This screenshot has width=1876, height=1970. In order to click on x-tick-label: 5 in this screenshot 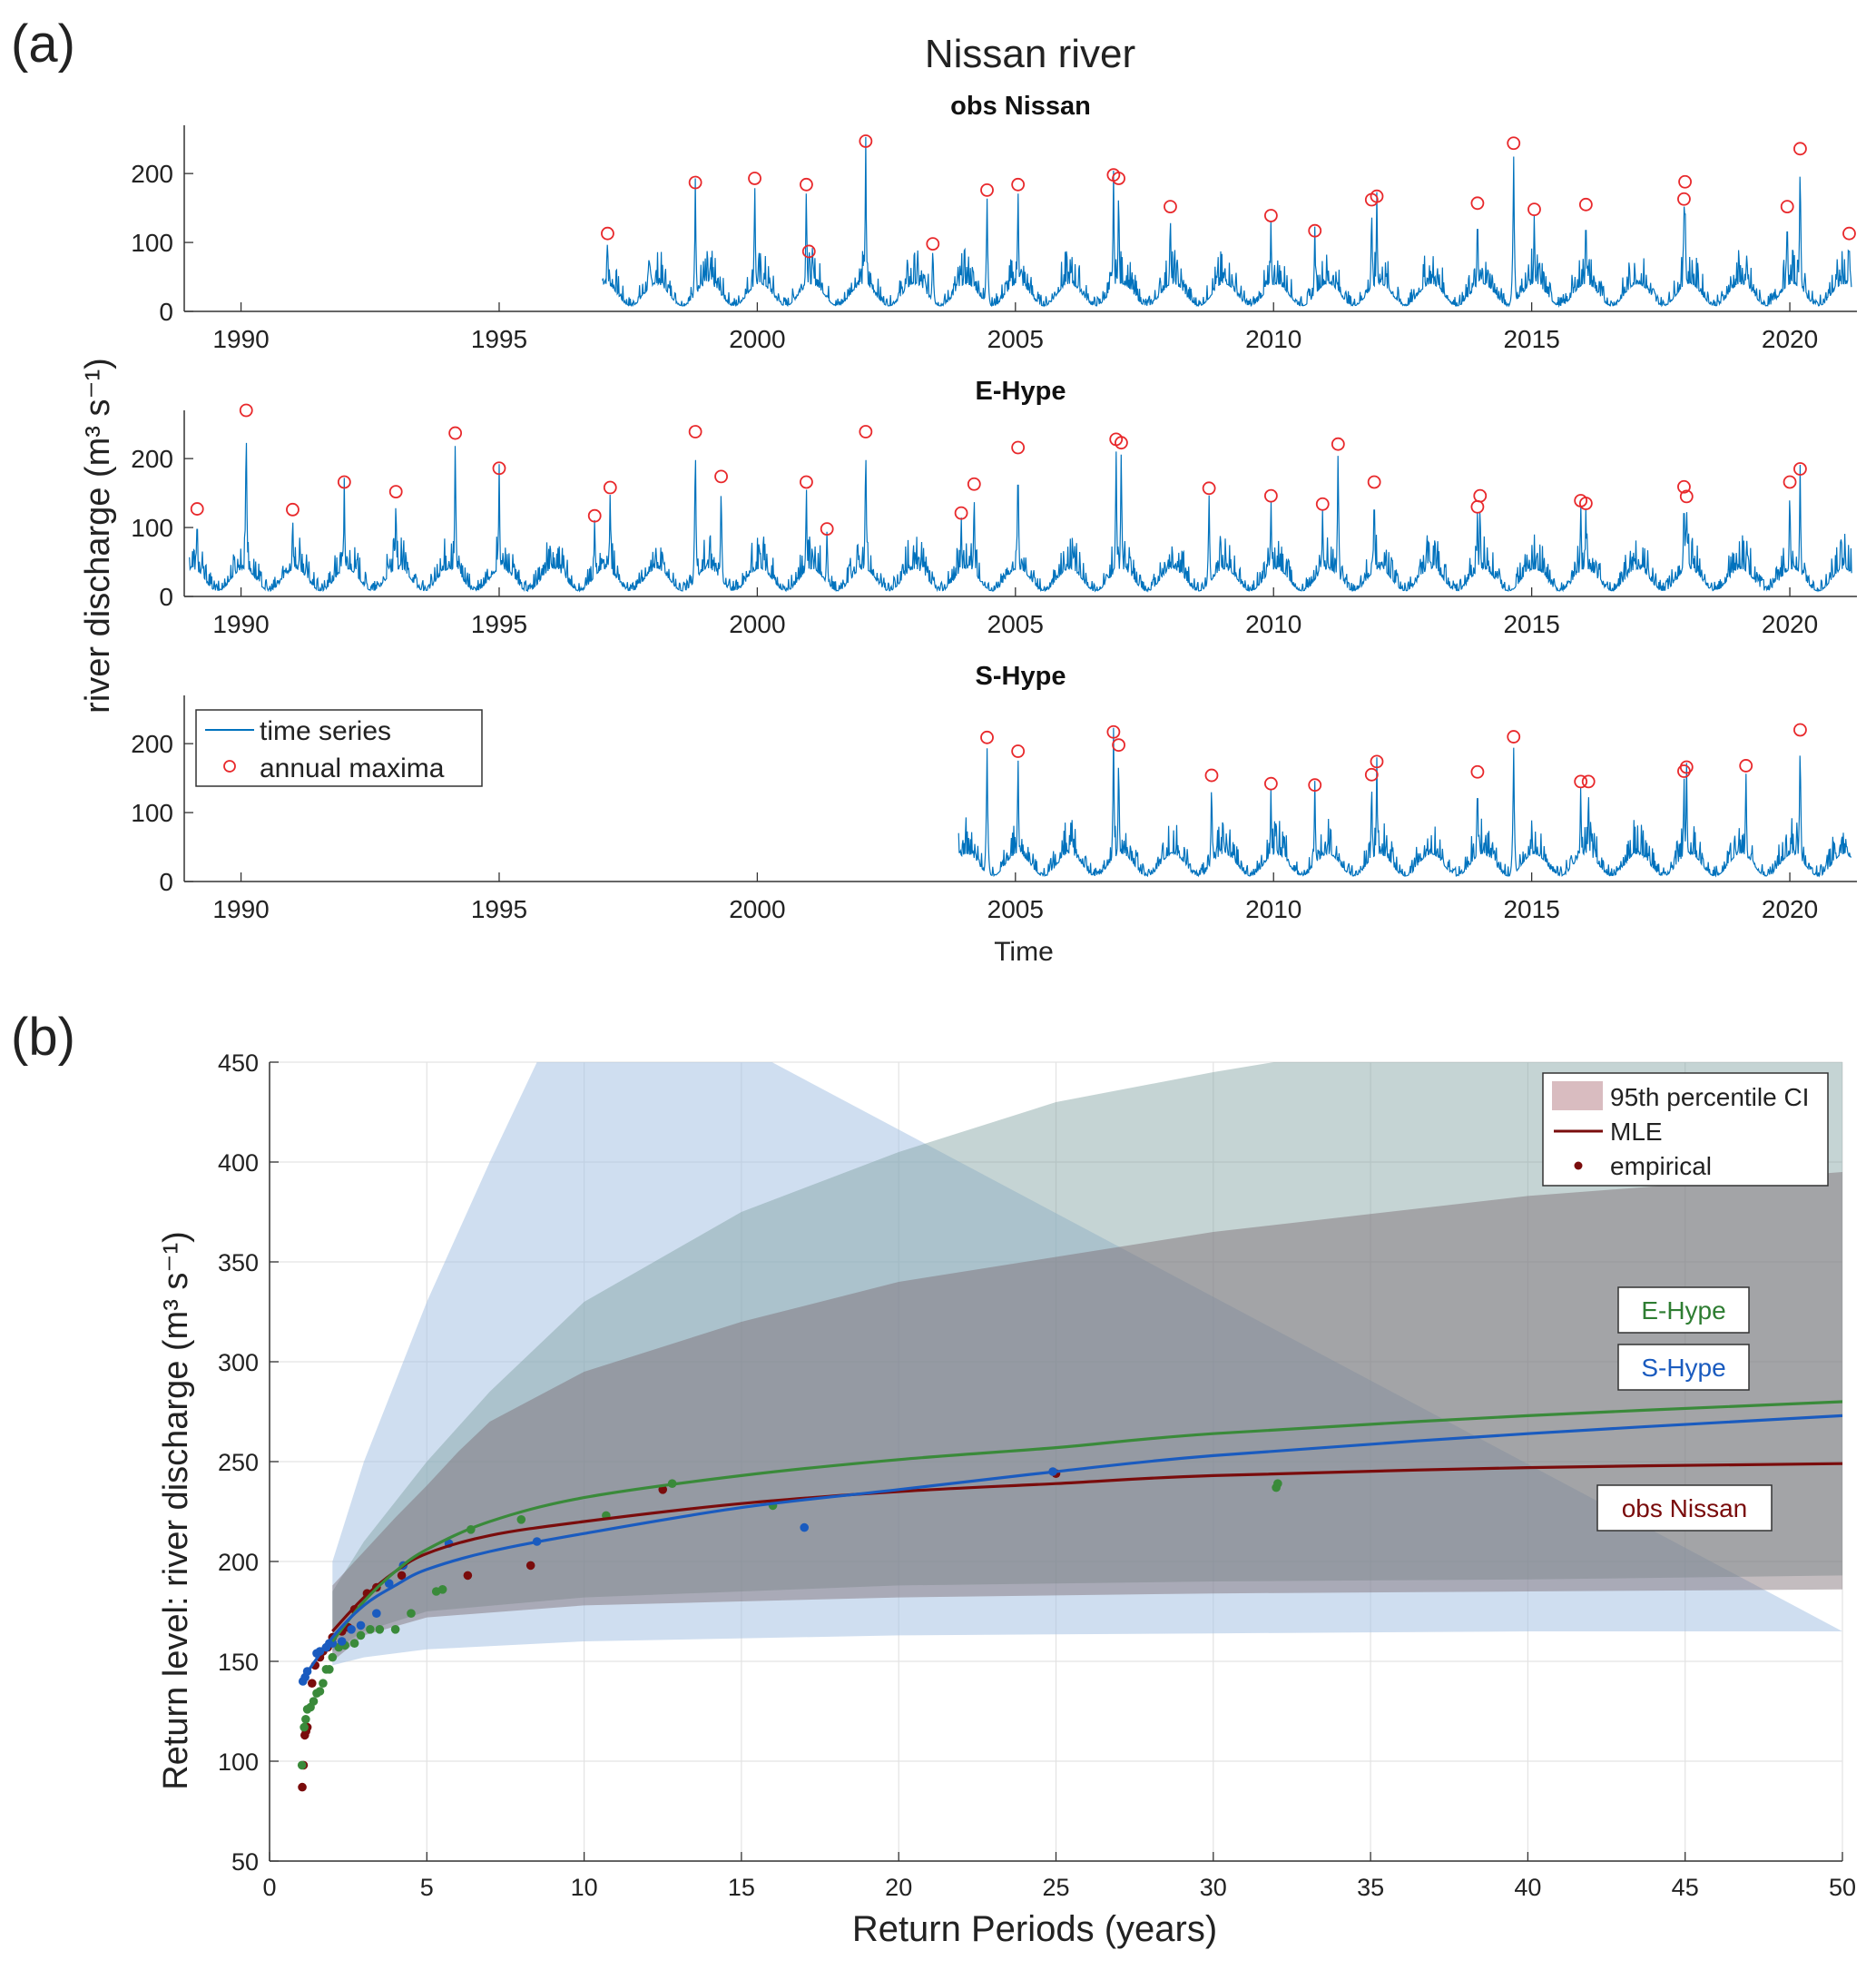, I will do `click(427, 1888)`.